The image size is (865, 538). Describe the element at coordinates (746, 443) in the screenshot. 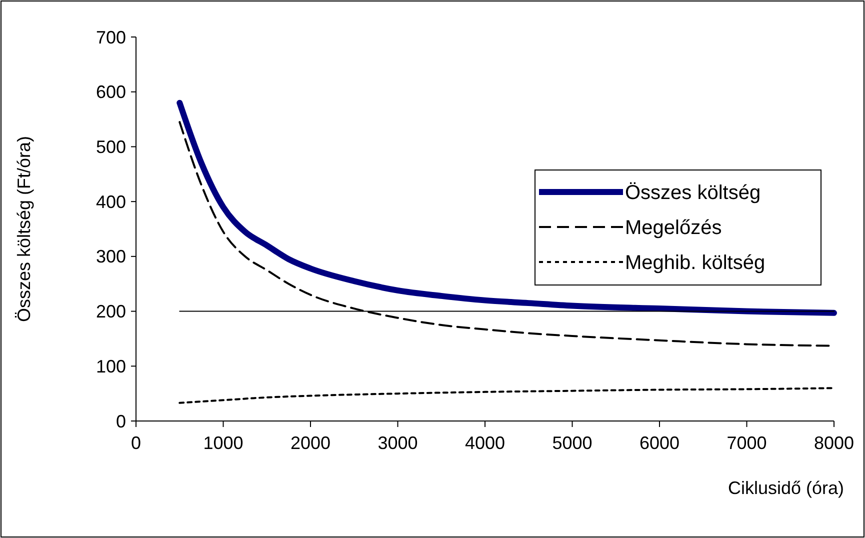

I see `x-tick-label: 7000` at that location.